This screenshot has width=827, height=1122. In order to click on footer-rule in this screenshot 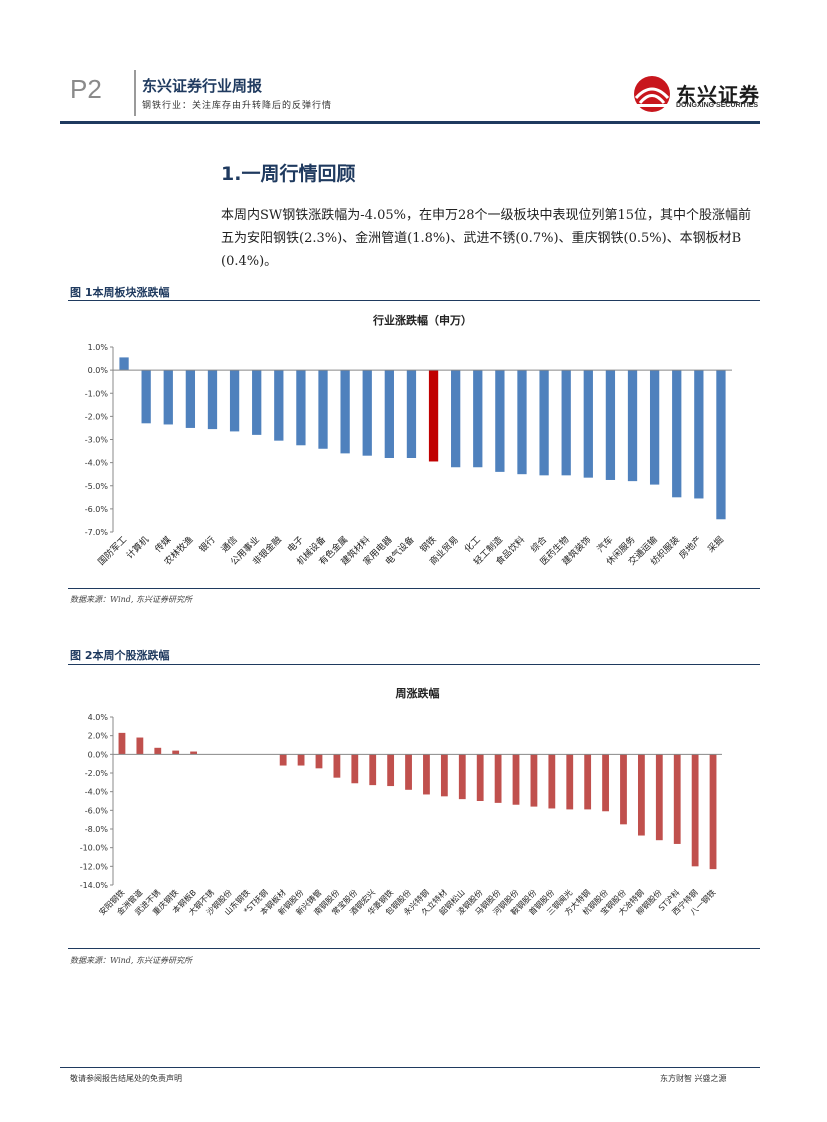, I will do `click(410, 1067)`.